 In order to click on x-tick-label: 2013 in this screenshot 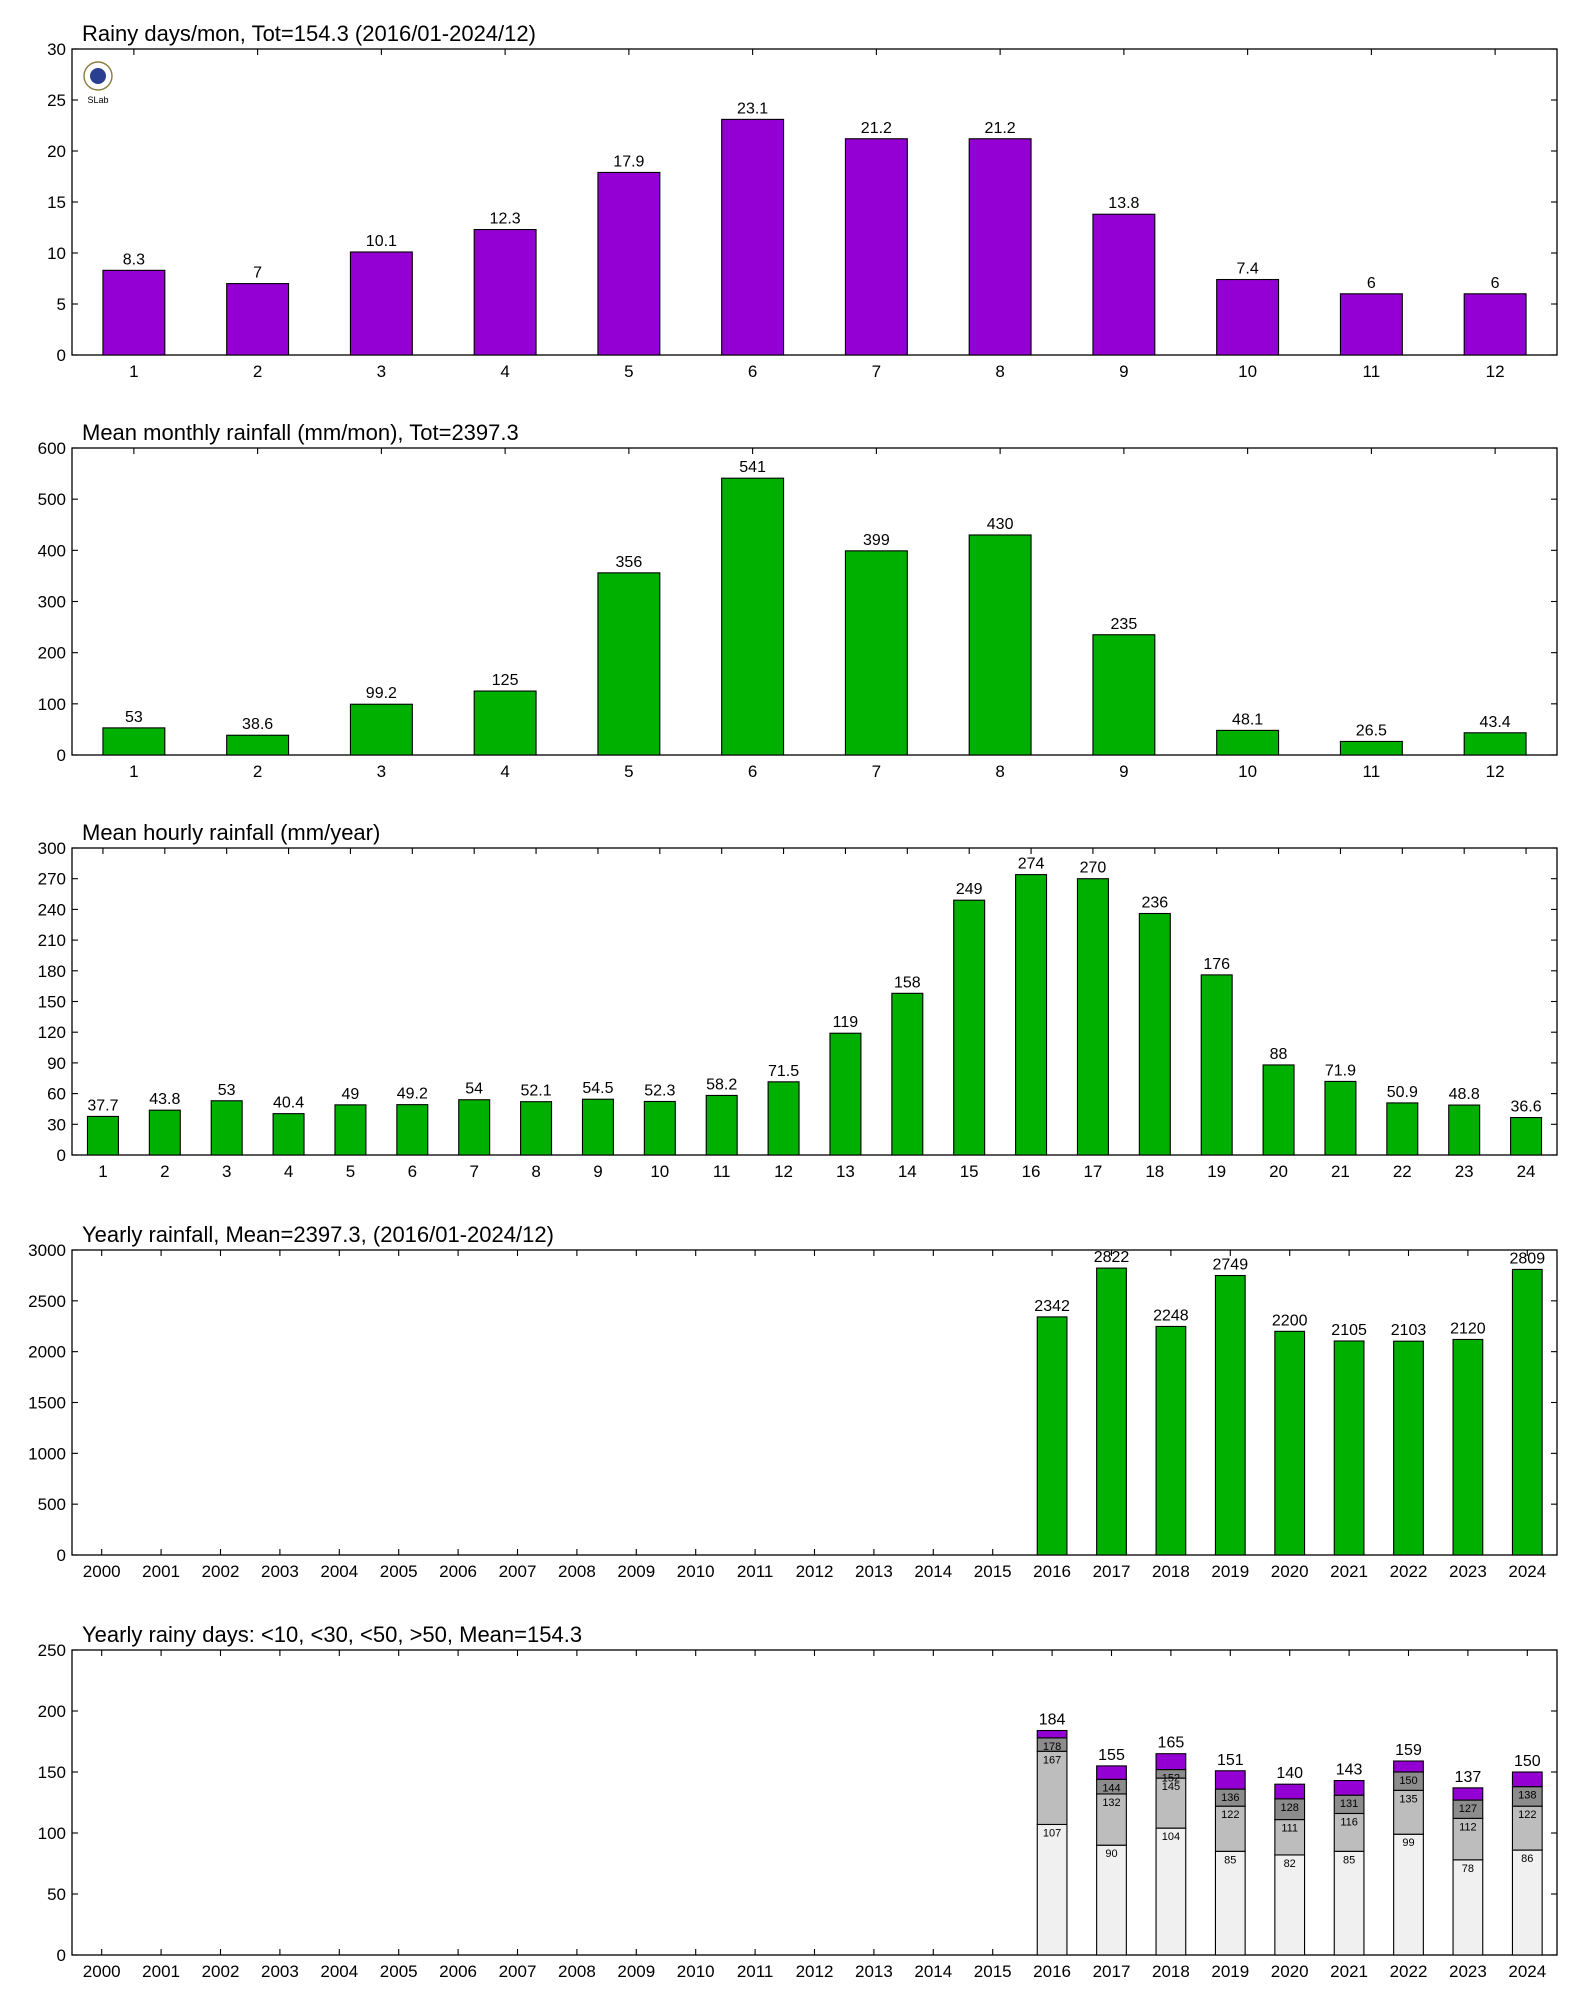, I will do `click(874, 1571)`.